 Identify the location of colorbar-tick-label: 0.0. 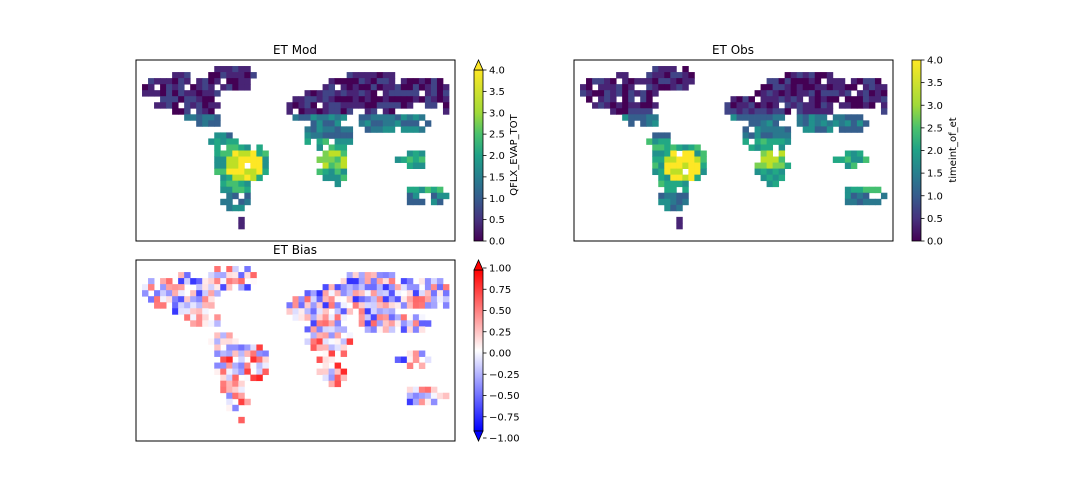
(497, 242).